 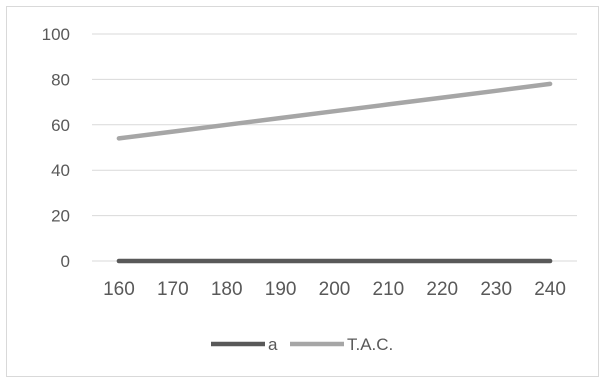 I want to click on y-tick-label-40: 40, so click(x=60, y=170).